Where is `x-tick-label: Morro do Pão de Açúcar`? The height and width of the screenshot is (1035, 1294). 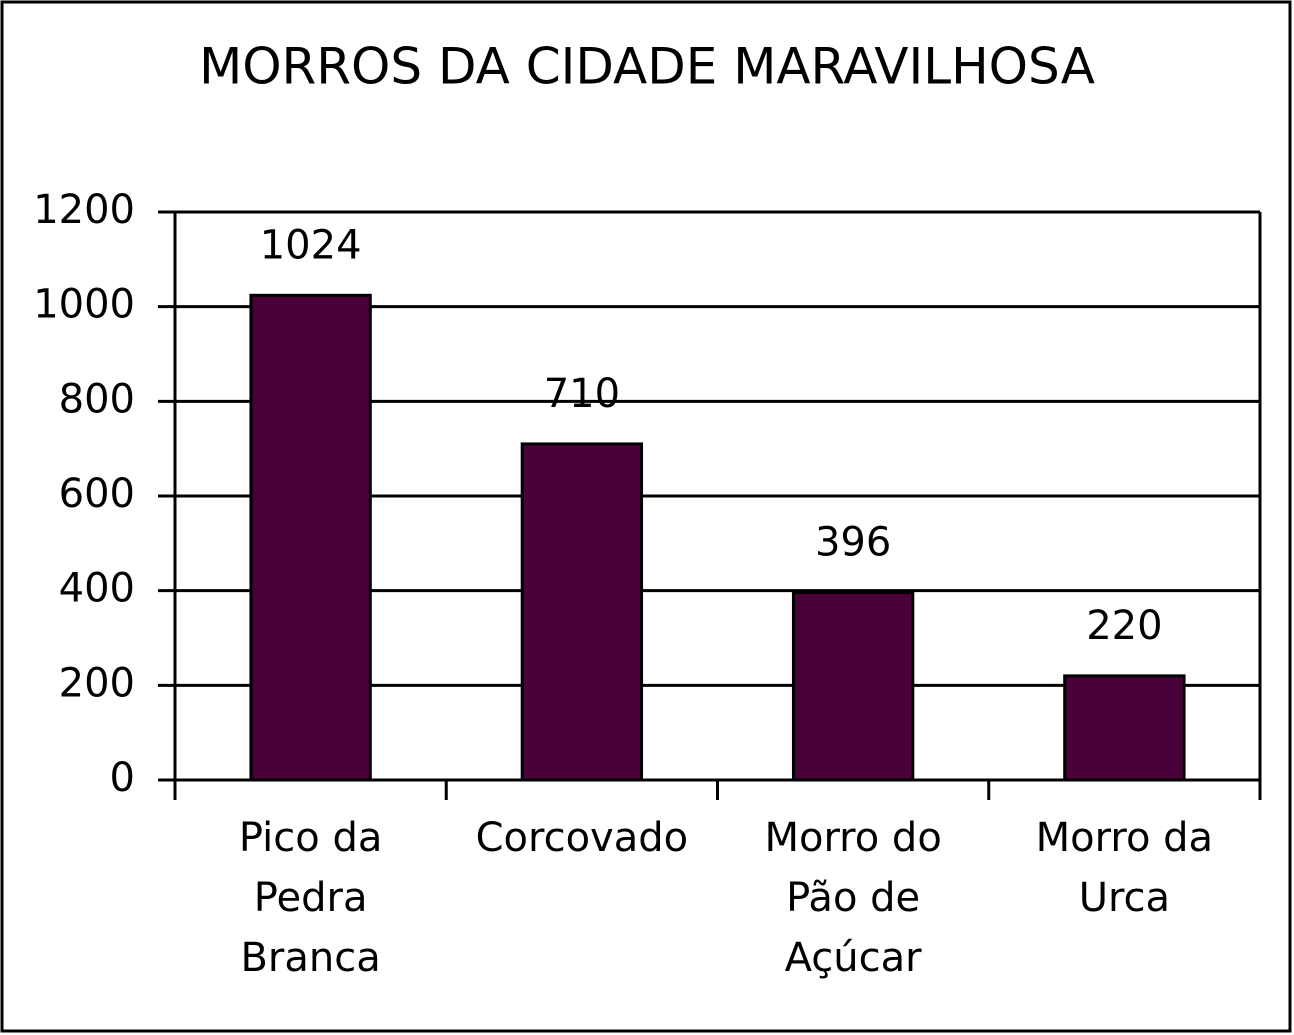 x-tick-label: Morro do Pão de Açúcar is located at coordinates (852, 898).